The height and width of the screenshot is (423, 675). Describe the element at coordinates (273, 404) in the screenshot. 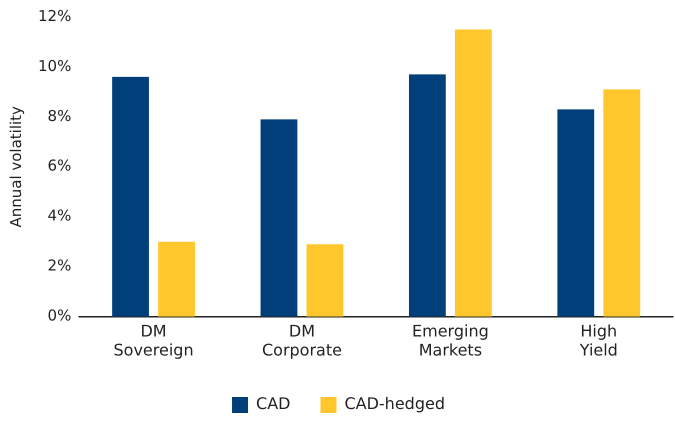

I see `legend-label: CAD` at that location.